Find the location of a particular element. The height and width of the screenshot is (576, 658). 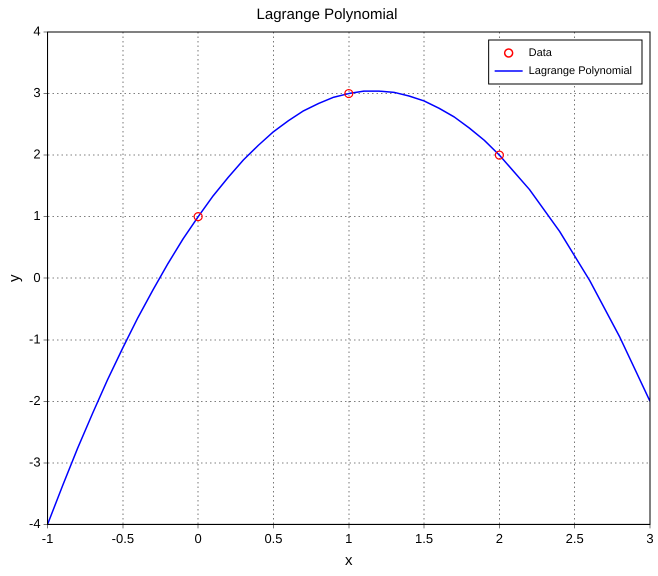

legend-label: Data is located at coordinates (540, 53).